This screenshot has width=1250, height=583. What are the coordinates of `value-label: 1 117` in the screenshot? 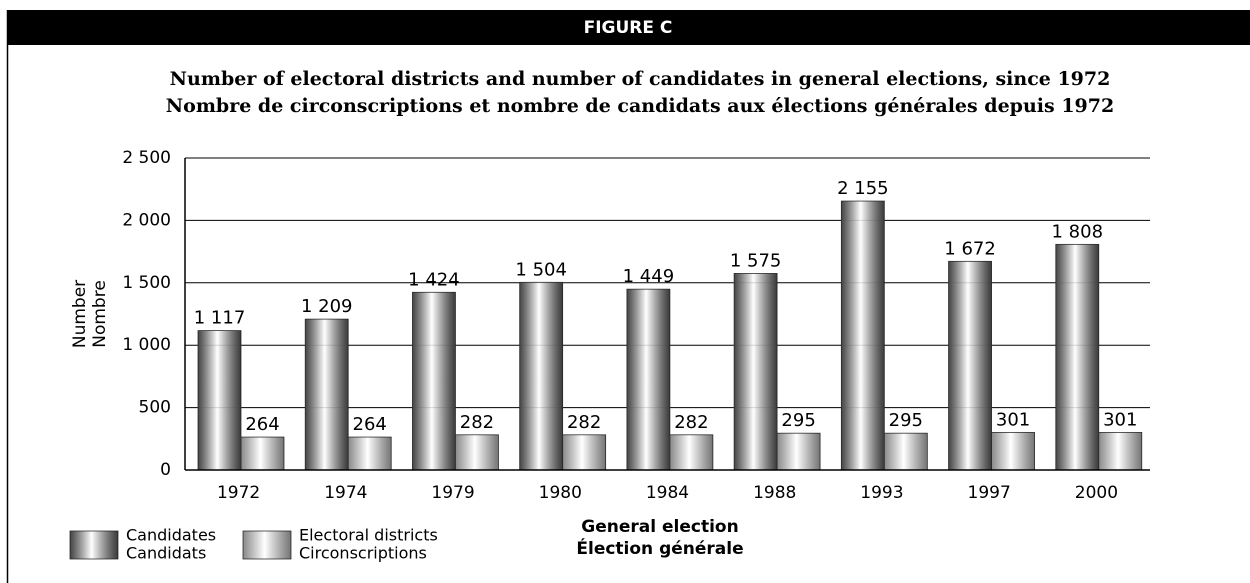 It's located at (220, 318).